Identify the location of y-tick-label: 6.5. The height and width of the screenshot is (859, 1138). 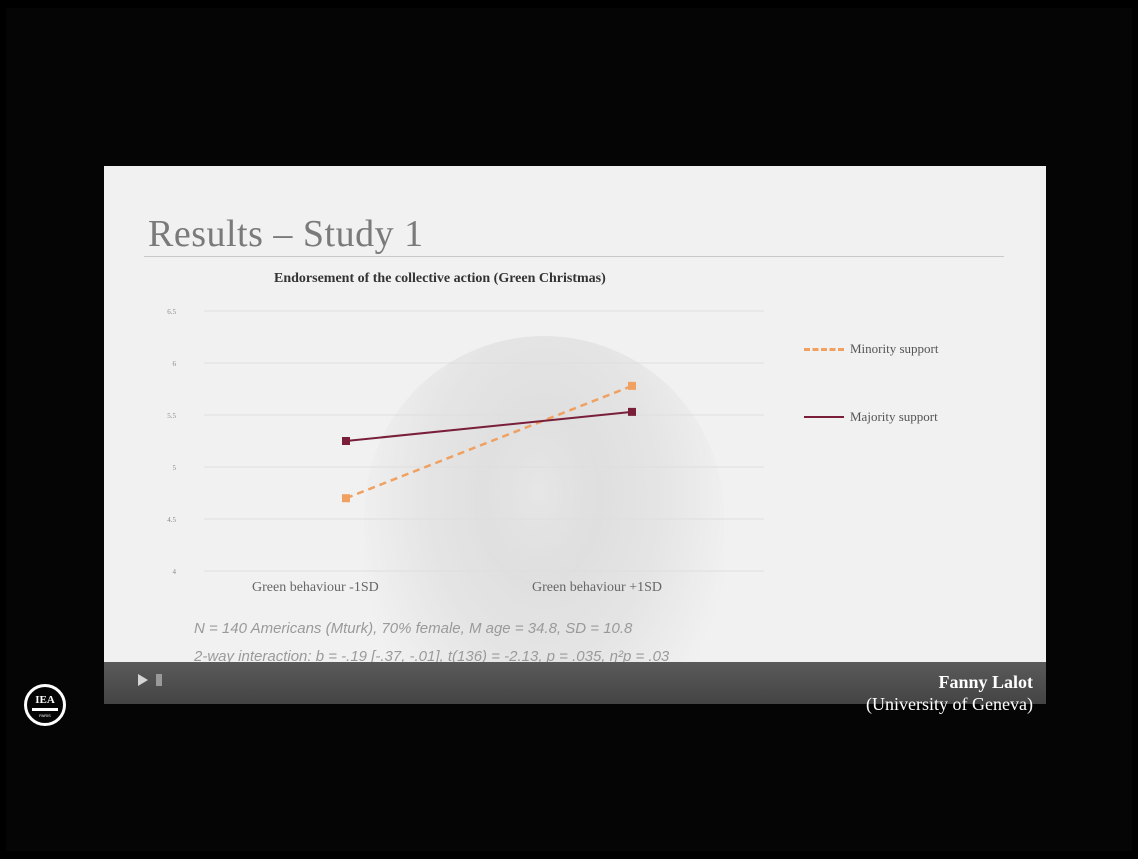
(171, 312).